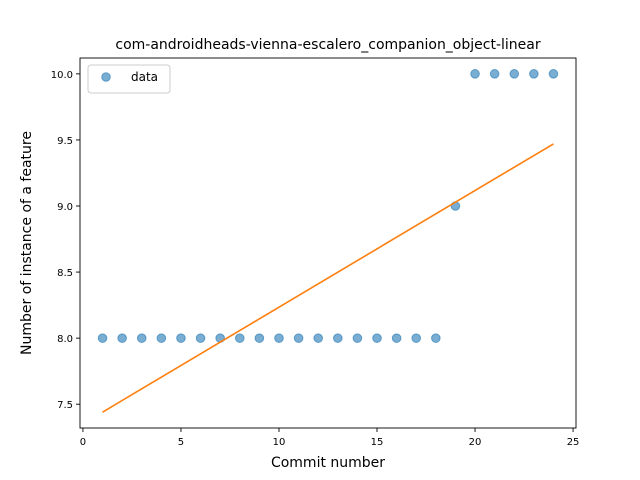 Image resolution: width=640 pixels, height=480 pixels. Describe the element at coordinates (83, 442) in the screenshot. I see `x-tick-label: 0` at that location.